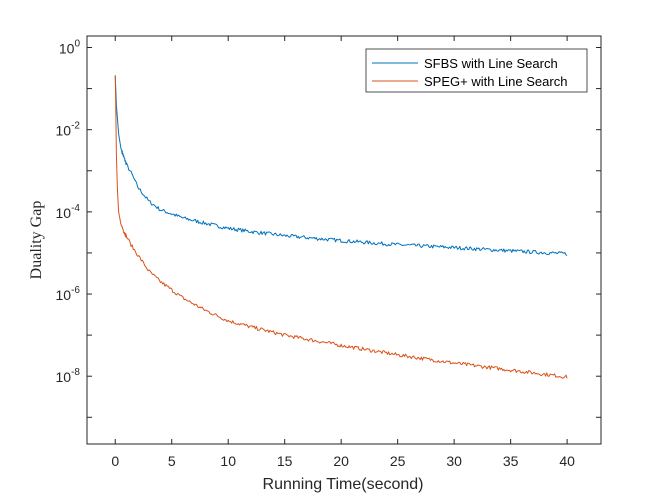  Describe the element at coordinates (511, 461) in the screenshot. I see `x-tick-label: 35` at that location.